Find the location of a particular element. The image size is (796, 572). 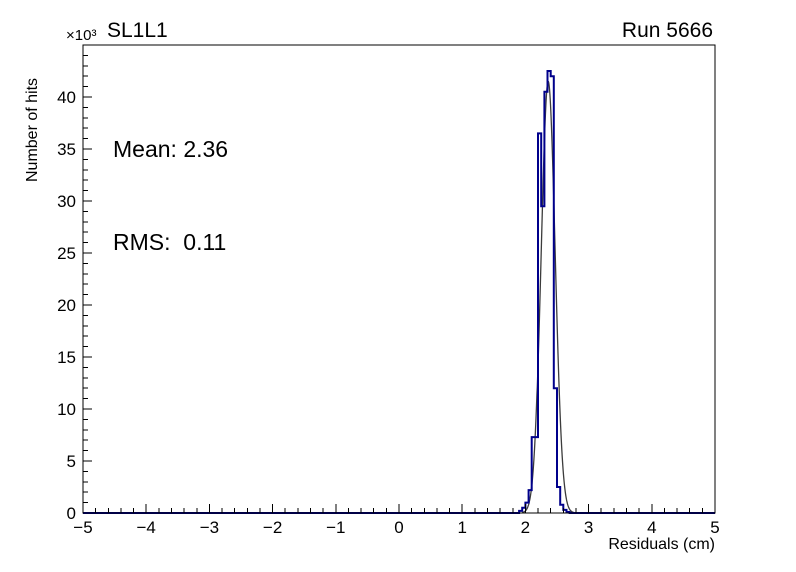

run-label: Run 5666 is located at coordinates (667, 30).